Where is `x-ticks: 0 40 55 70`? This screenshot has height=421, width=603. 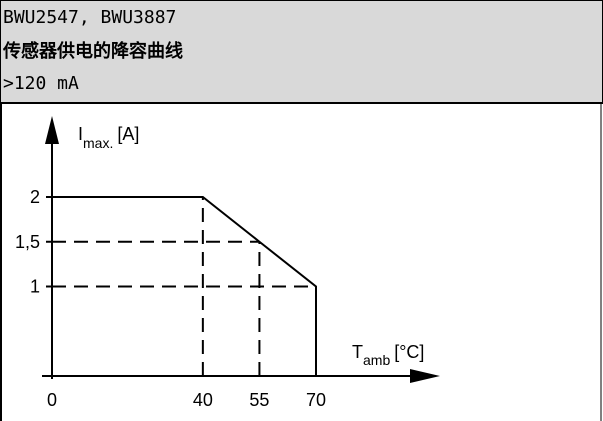 x-ticks: 0 40 55 70 is located at coordinates (186, 400).